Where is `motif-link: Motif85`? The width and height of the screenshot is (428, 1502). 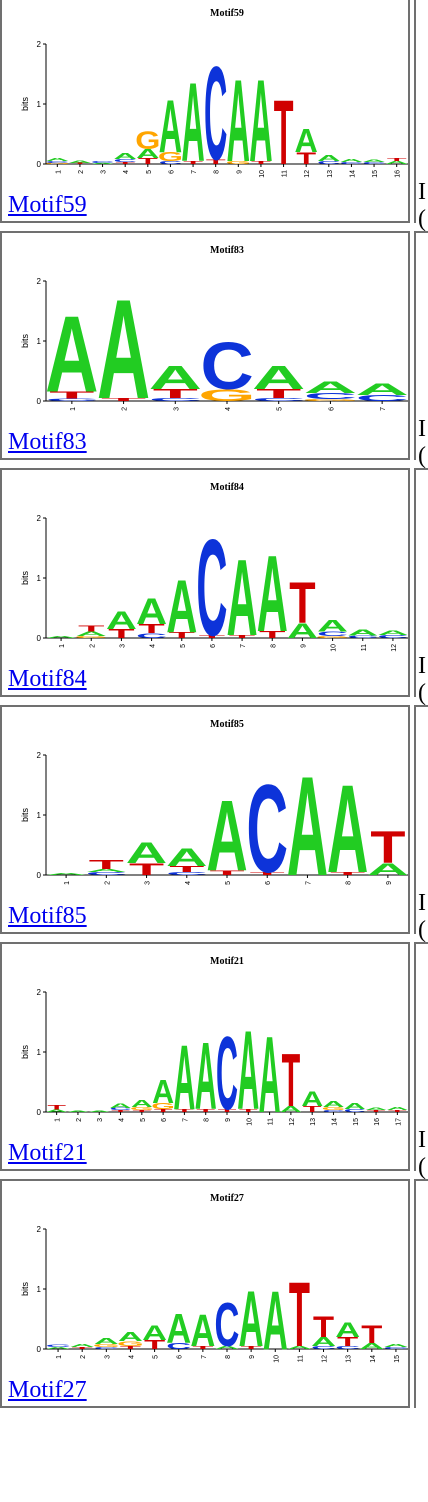
motif-link: Motif85 is located at coordinates (47, 916).